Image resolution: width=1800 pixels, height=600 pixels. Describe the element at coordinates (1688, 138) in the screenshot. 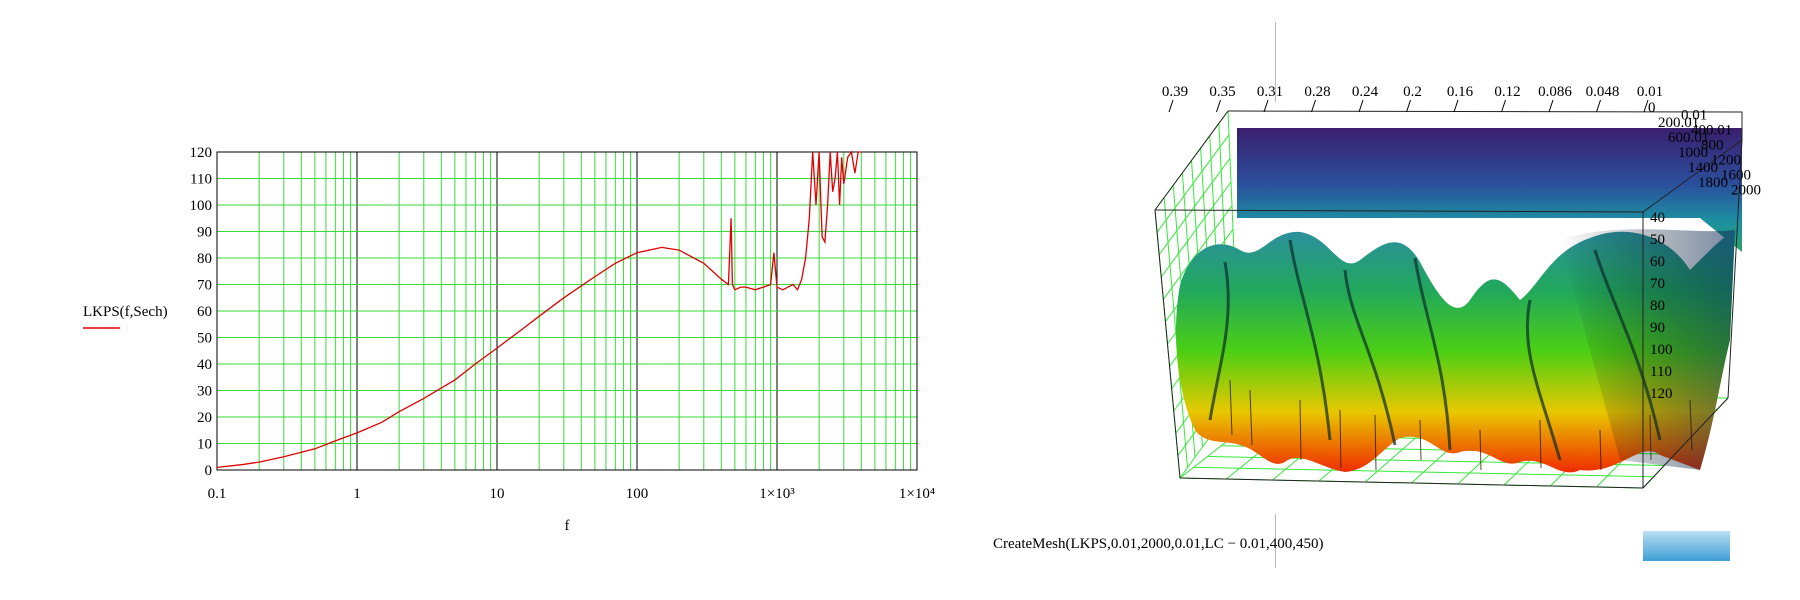

I see `right-upper-tick-label: 600.01` at that location.